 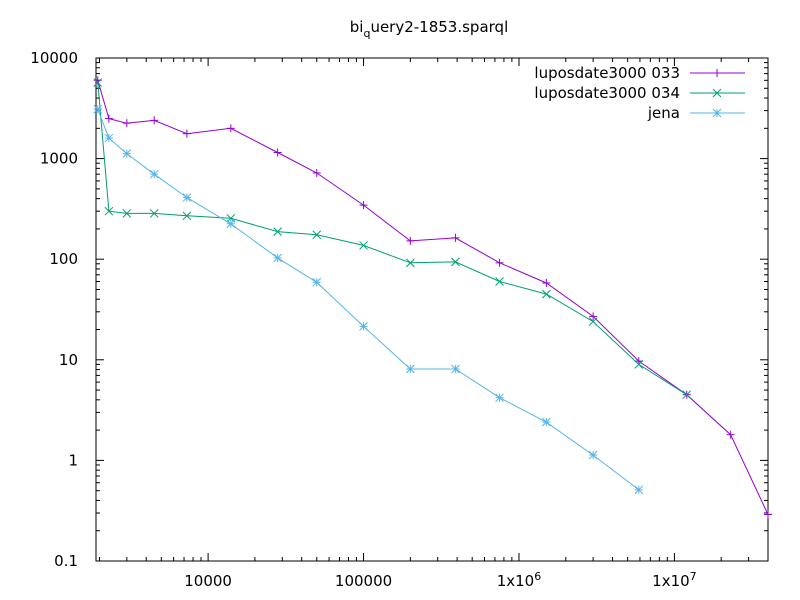 I want to click on x-tick: 1x107, so click(x=674, y=324).